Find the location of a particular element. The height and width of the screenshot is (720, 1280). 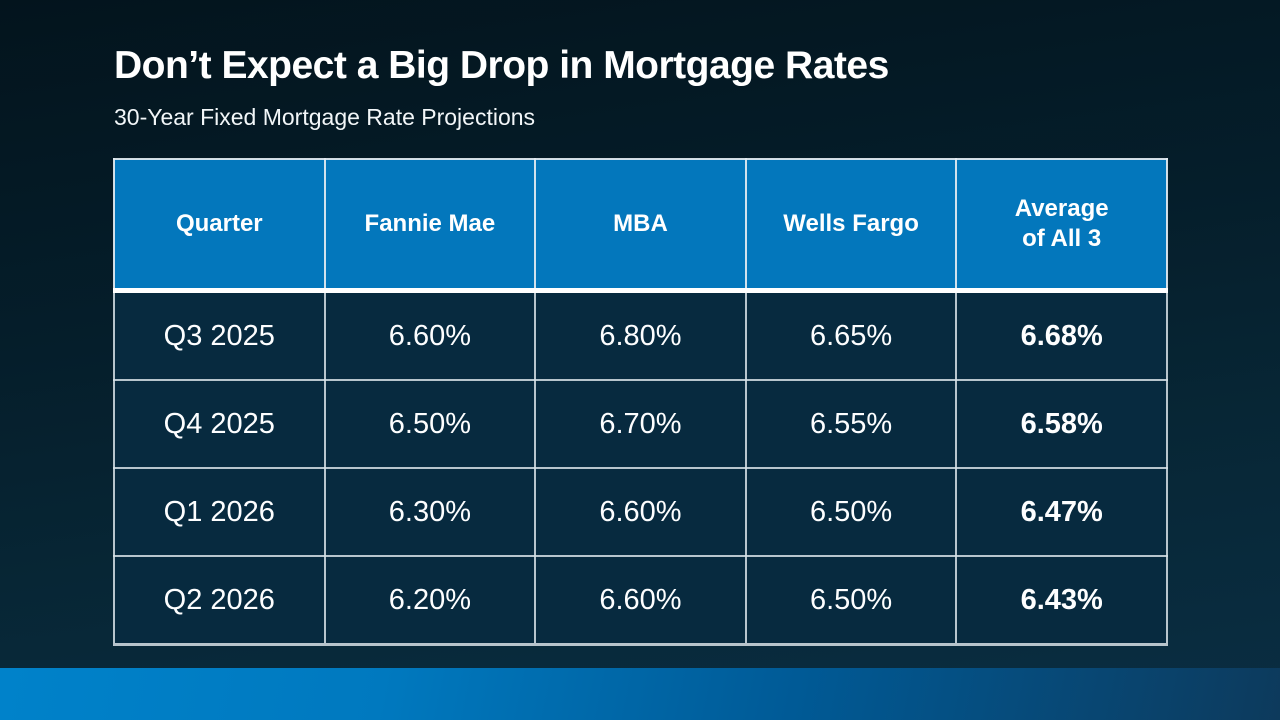

cell-fannie-mae: 6.20% is located at coordinates (430, 600).